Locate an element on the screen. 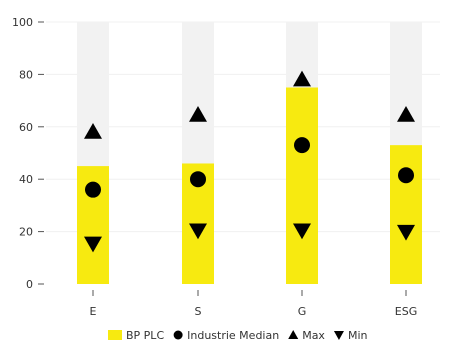  legend-label-min: Min is located at coordinates (358, 335).